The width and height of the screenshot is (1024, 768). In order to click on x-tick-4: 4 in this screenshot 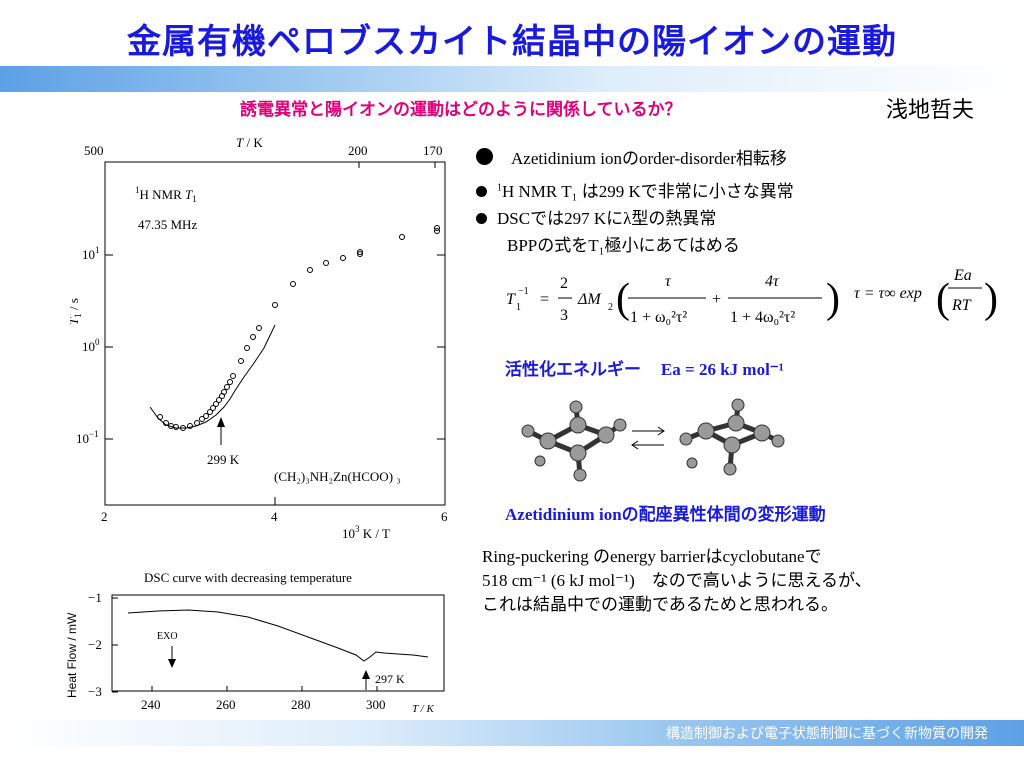, I will do `click(274, 516)`.